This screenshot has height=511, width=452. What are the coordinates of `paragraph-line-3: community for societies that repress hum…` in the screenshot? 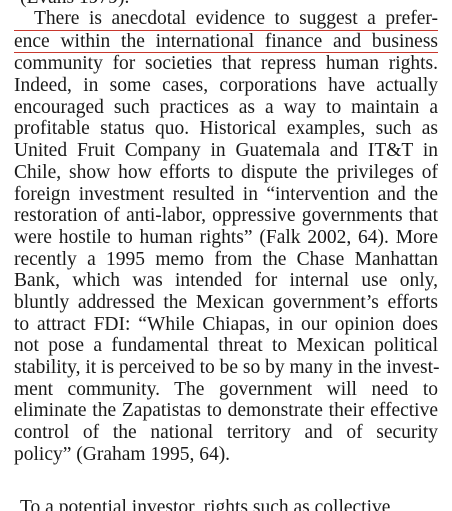 It's located at (226, 64).